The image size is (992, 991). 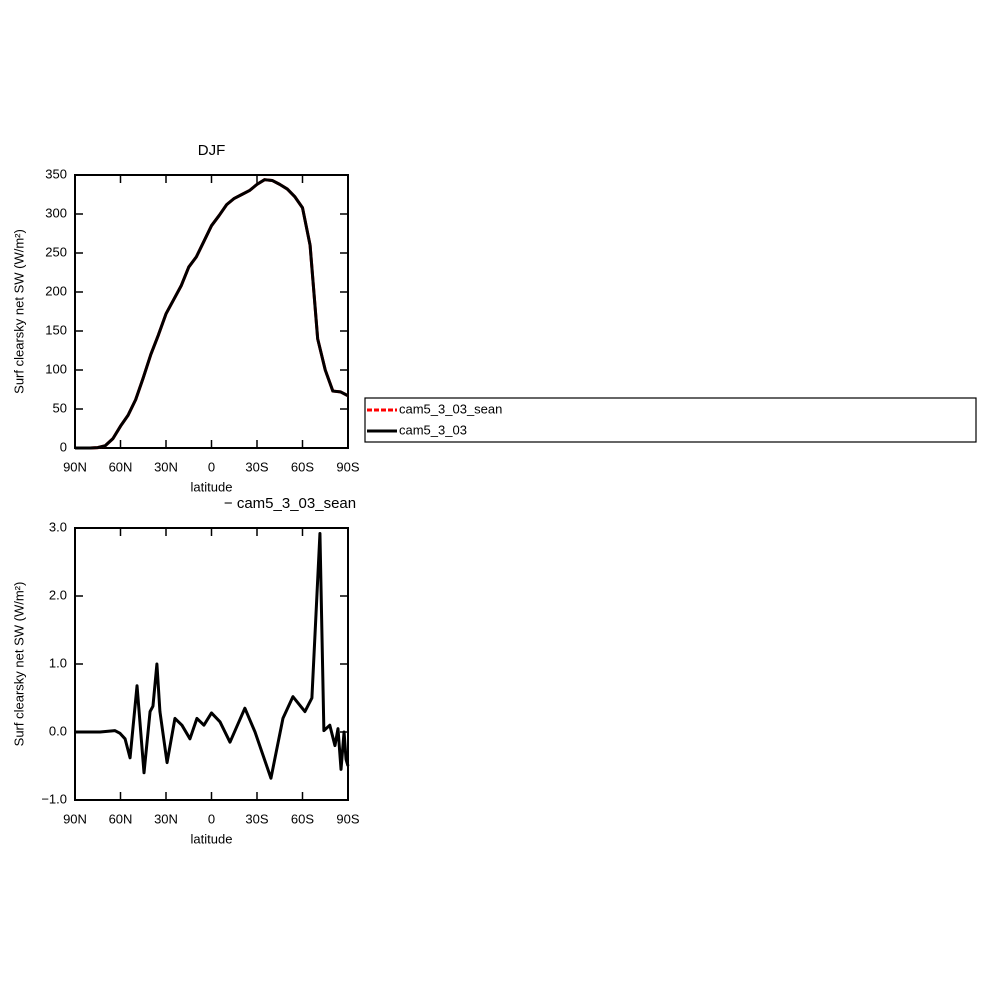 What do you see at coordinates (56, 173) in the screenshot?
I see `y-tick-label: 350` at bounding box center [56, 173].